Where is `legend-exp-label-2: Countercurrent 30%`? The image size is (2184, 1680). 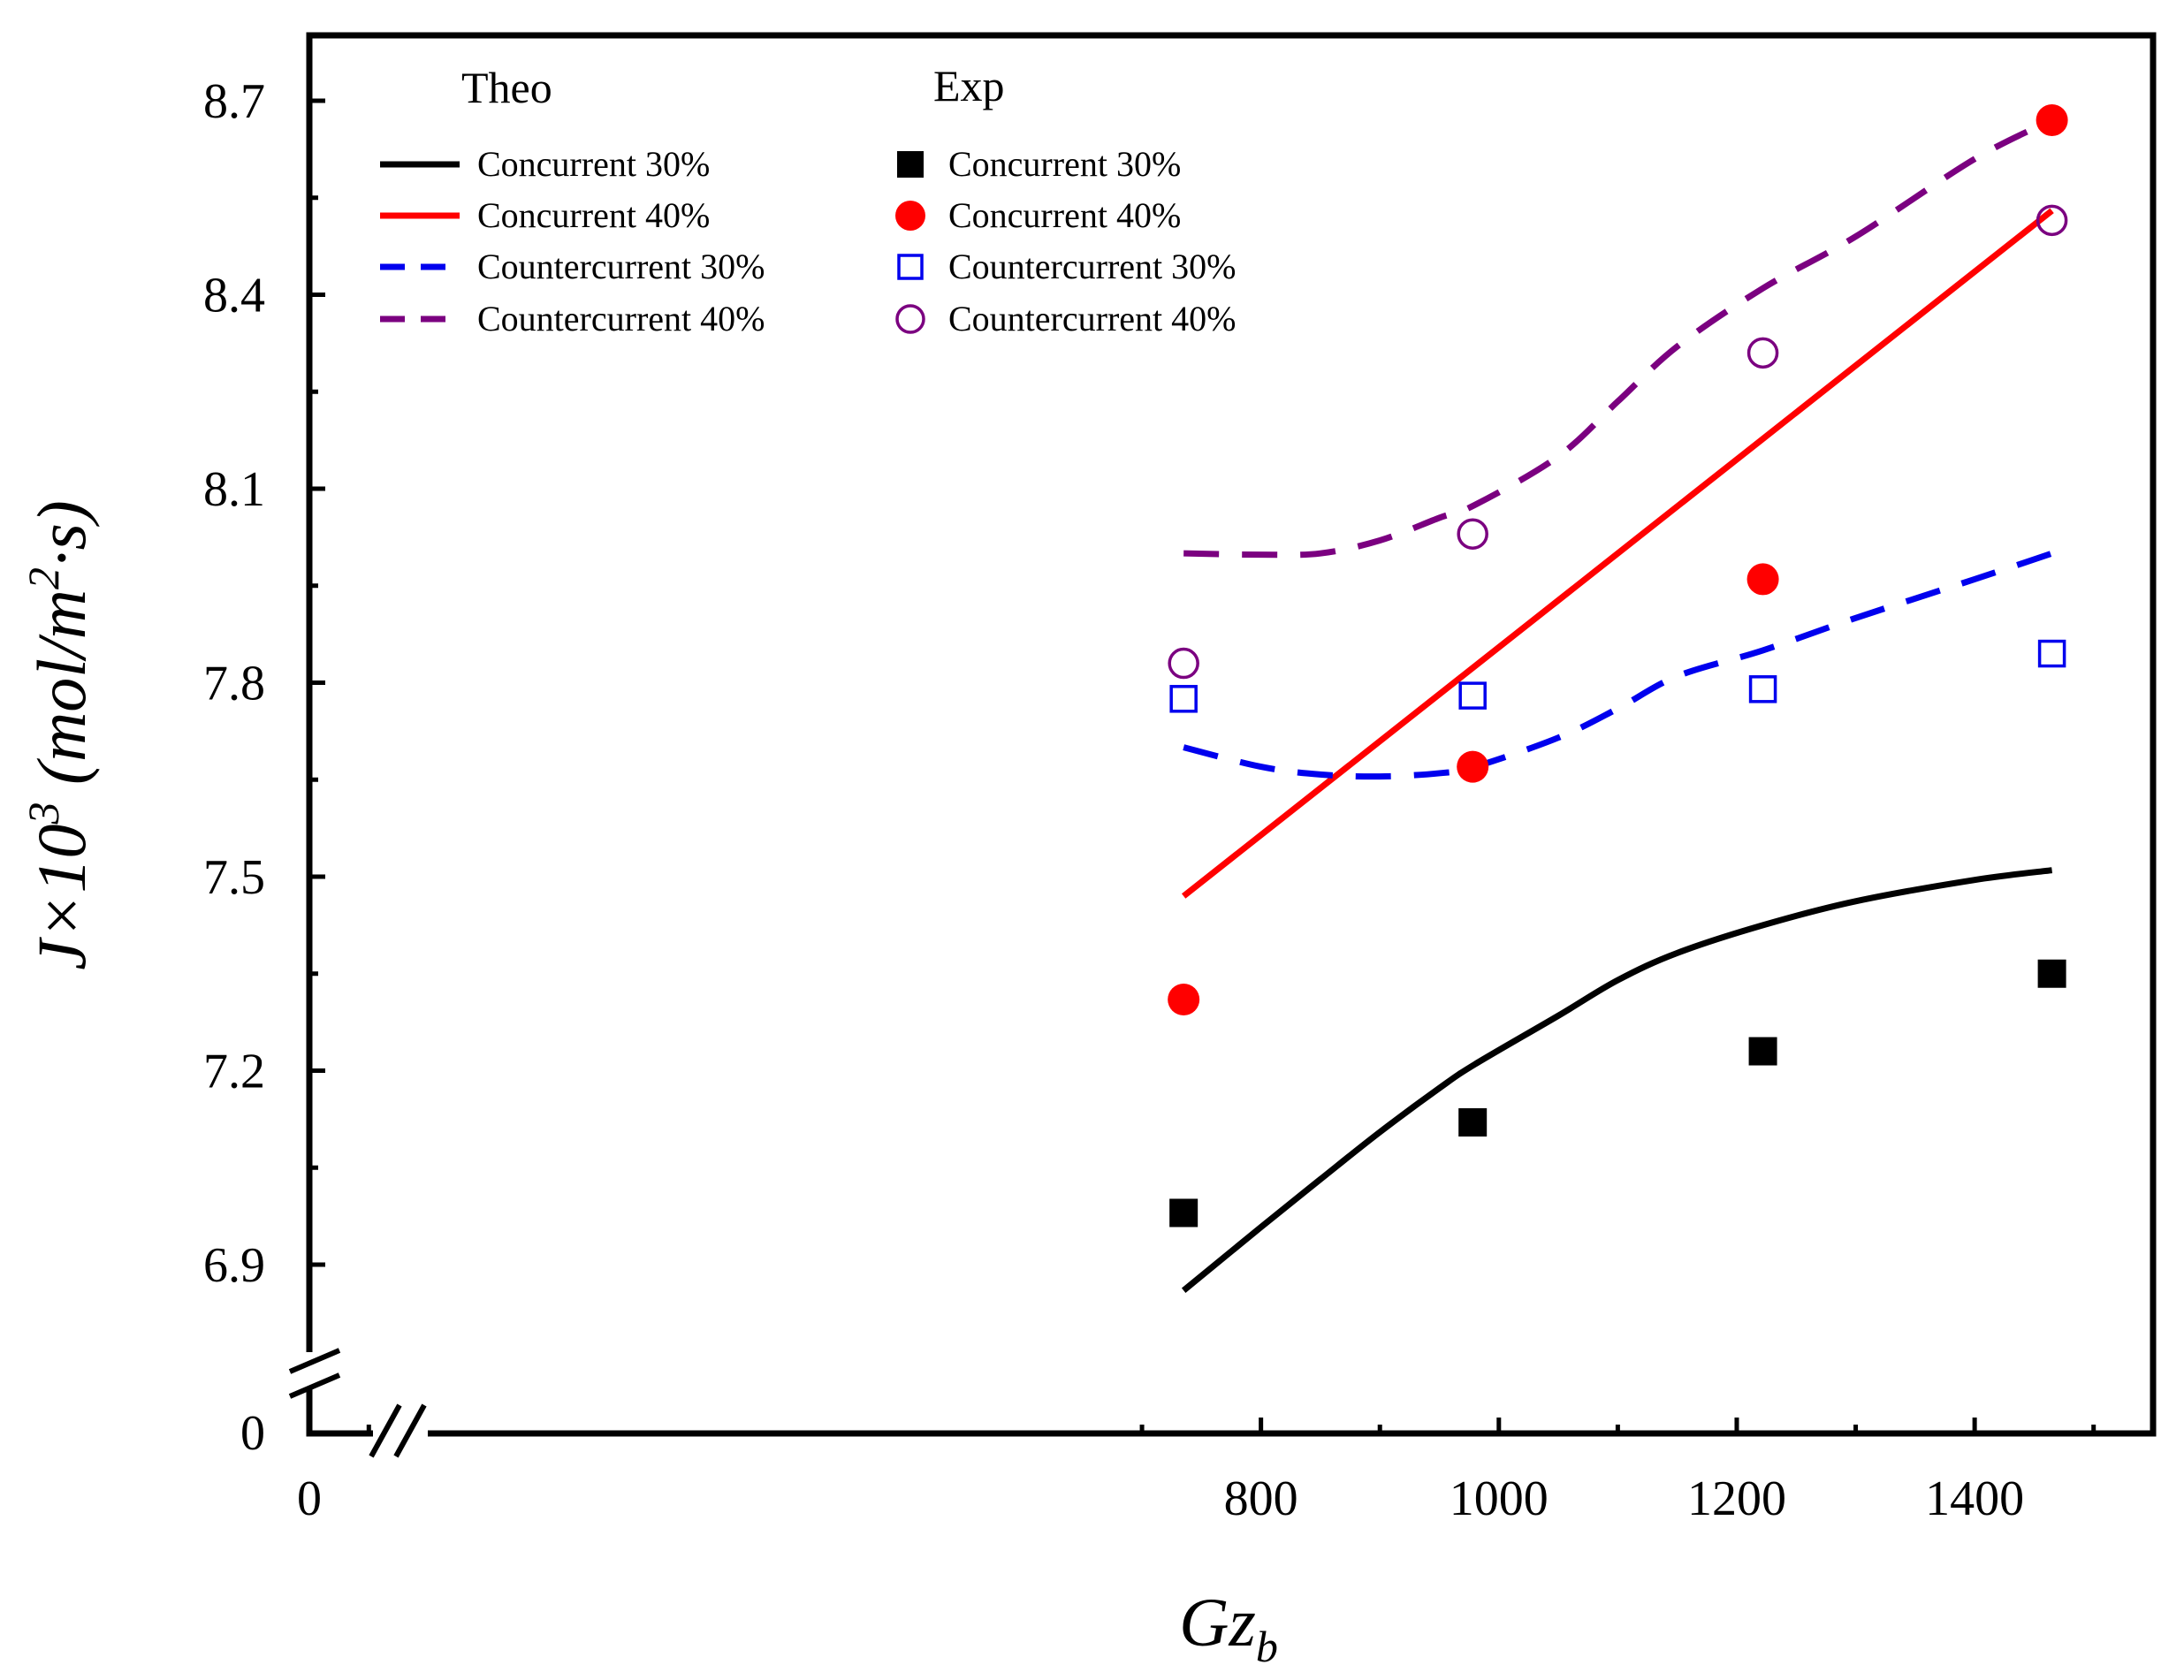 legend-exp-label-2: Countercurrent 30% is located at coordinates (1092, 266).